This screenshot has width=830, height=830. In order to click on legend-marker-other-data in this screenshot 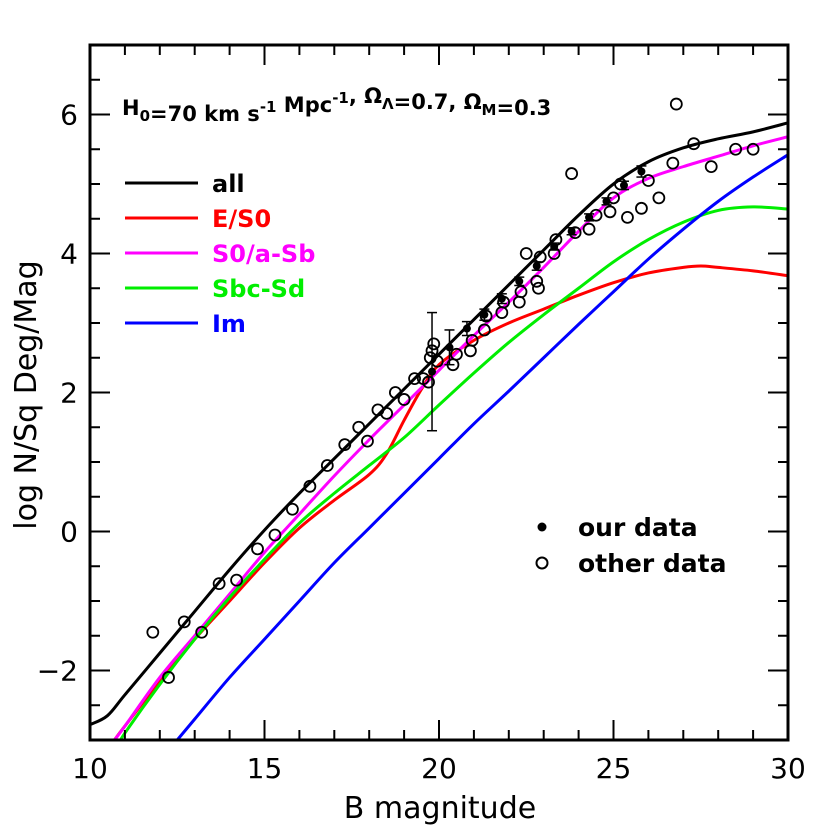, I will do `click(542, 563)`.